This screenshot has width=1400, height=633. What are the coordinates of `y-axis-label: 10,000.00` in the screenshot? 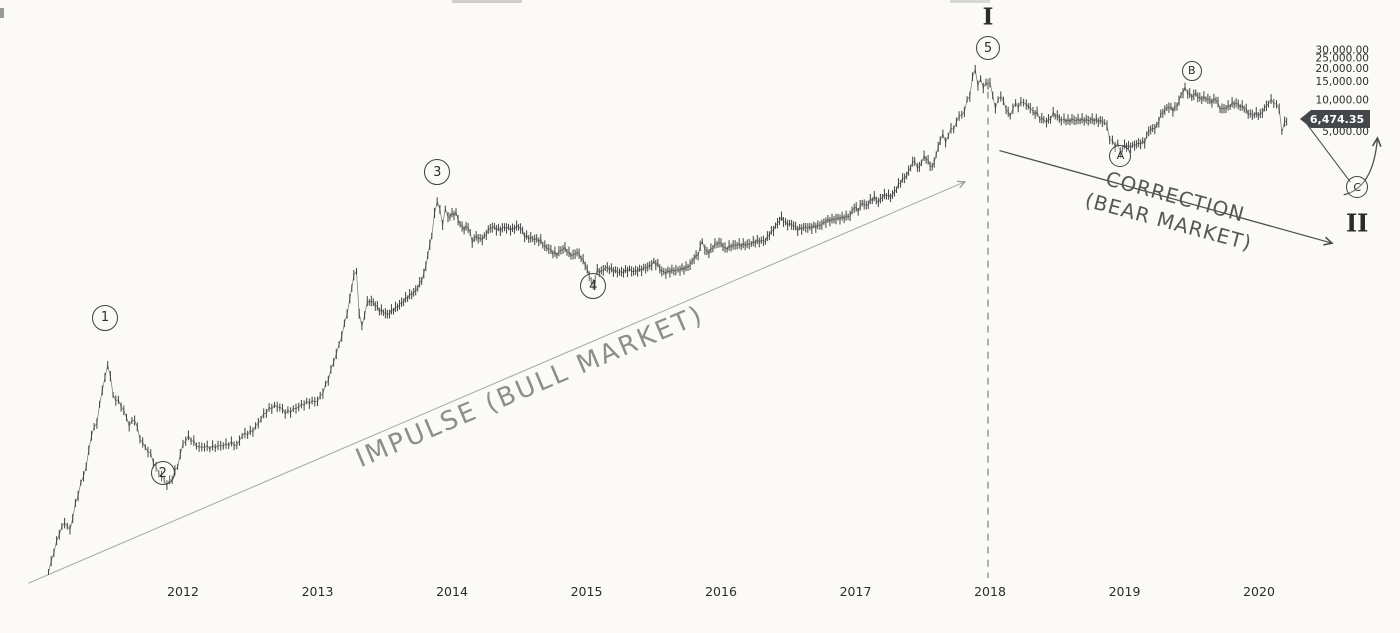 It's located at (1342, 101).